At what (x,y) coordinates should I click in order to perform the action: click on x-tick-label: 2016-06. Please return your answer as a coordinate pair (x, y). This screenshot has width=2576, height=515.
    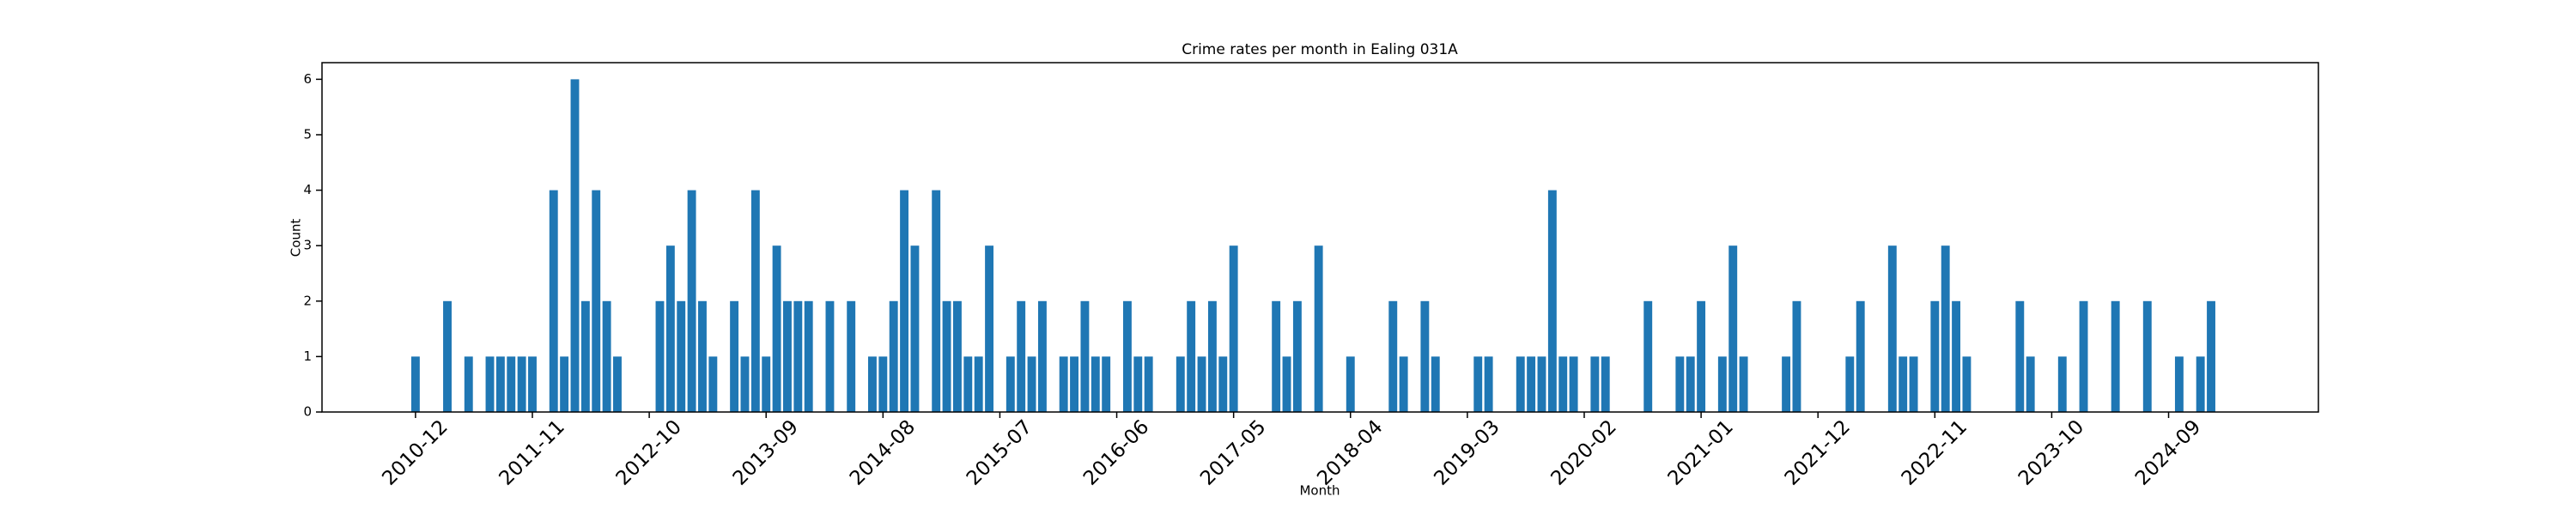
    Looking at the image, I should click on (1116, 452).